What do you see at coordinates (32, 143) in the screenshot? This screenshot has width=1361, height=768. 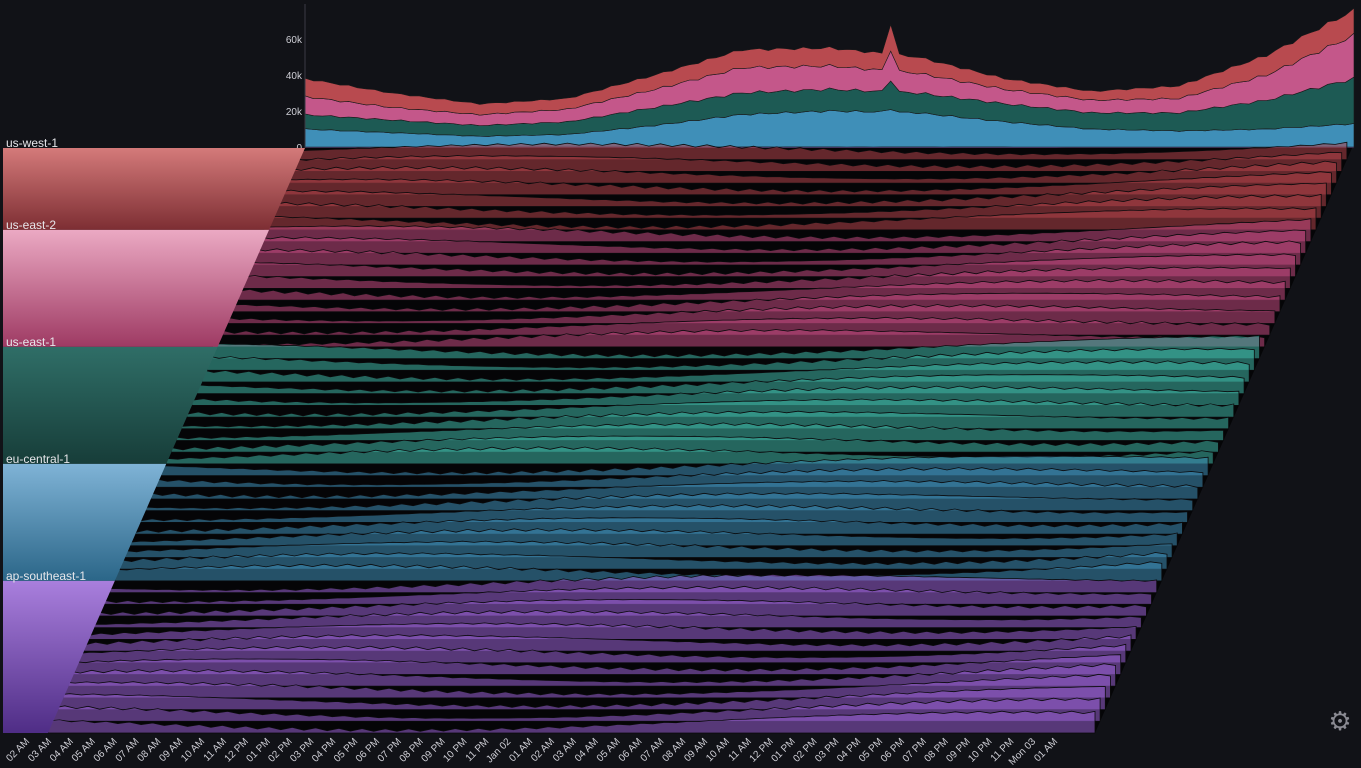 I see `region-label-us-west-1: us-west-1` at bounding box center [32, 143].